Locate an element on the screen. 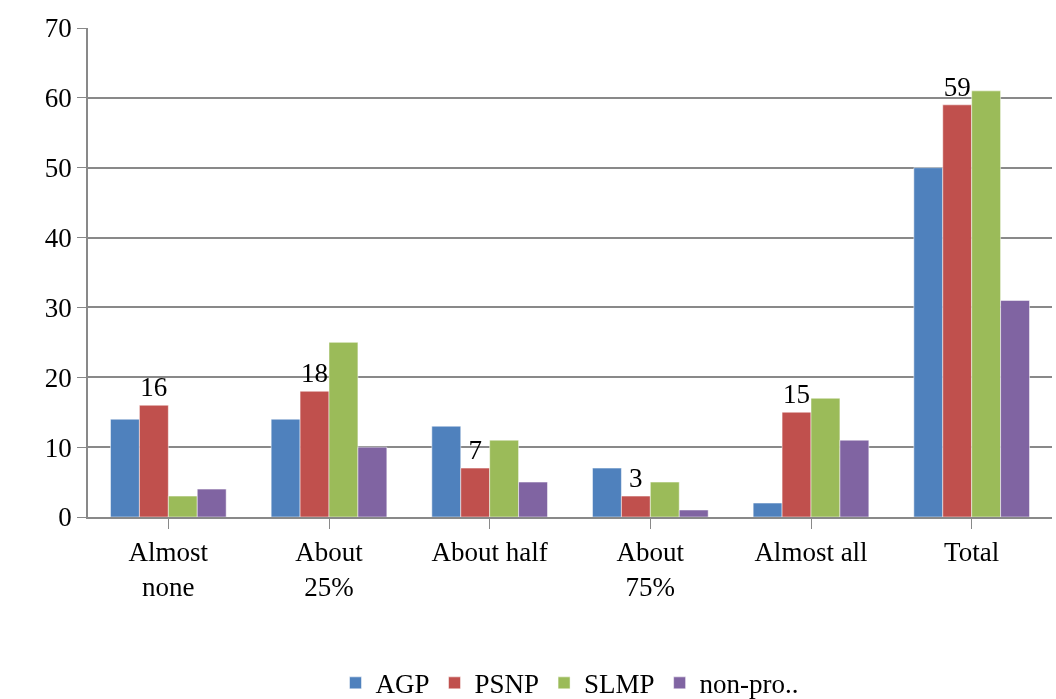 The width and height of the screenshot is (1056, 699). x-tick-label: Almost none is located at coordinates (168, 570).